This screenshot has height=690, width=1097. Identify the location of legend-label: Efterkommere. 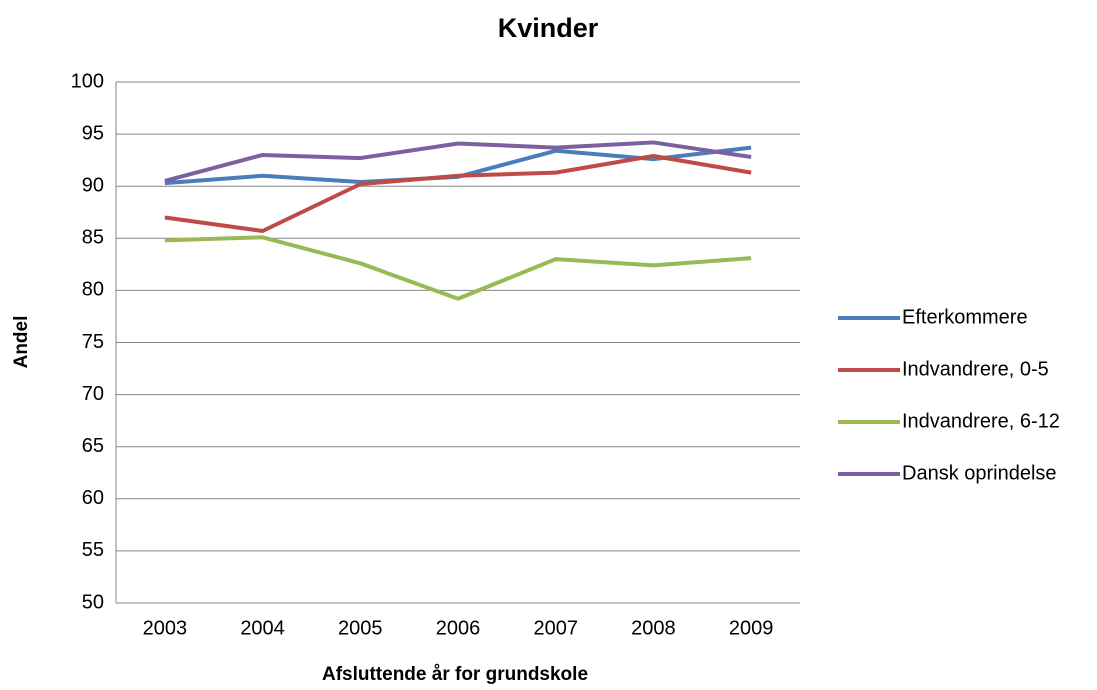
(965, 317).